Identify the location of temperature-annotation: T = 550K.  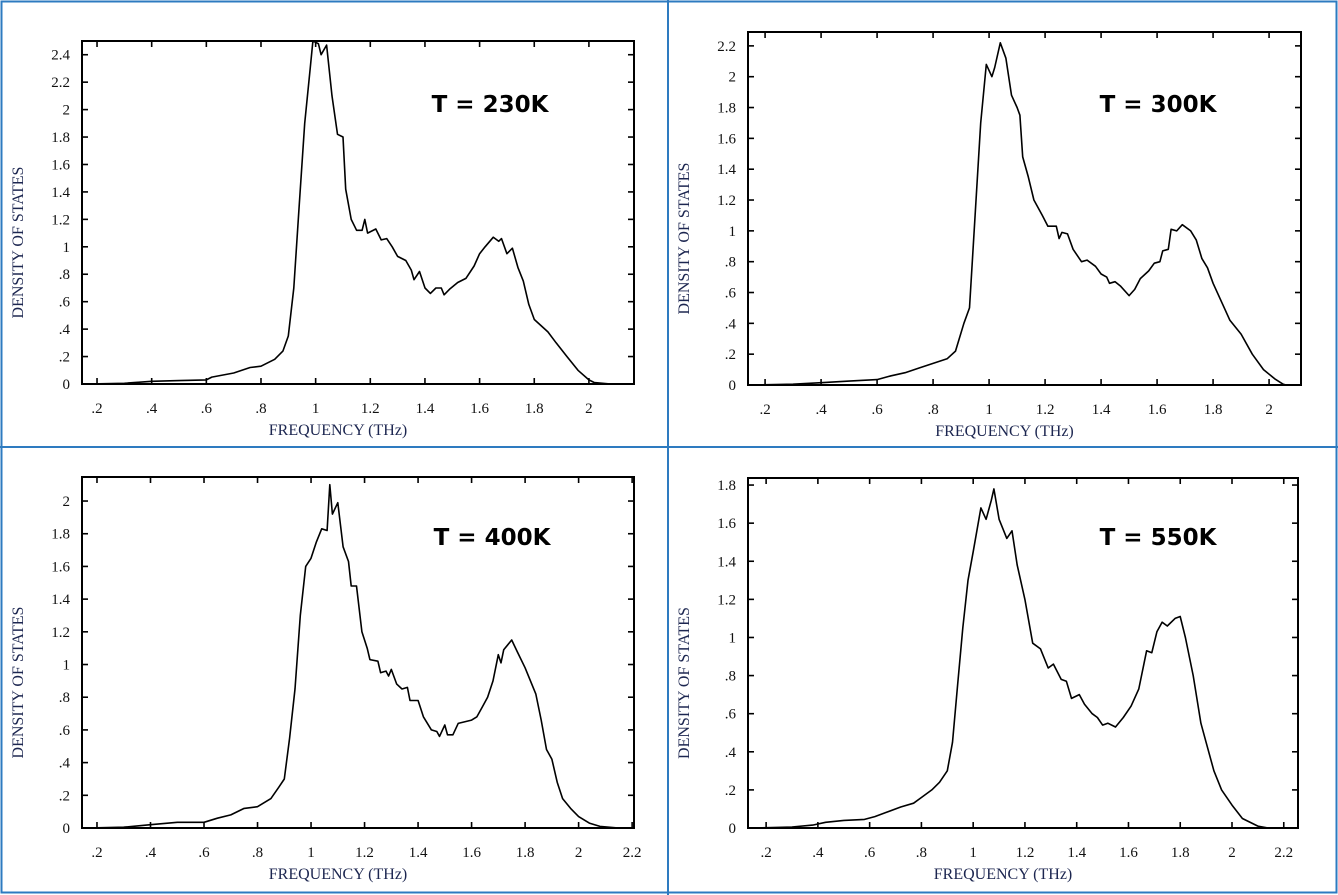
(1159, 538).